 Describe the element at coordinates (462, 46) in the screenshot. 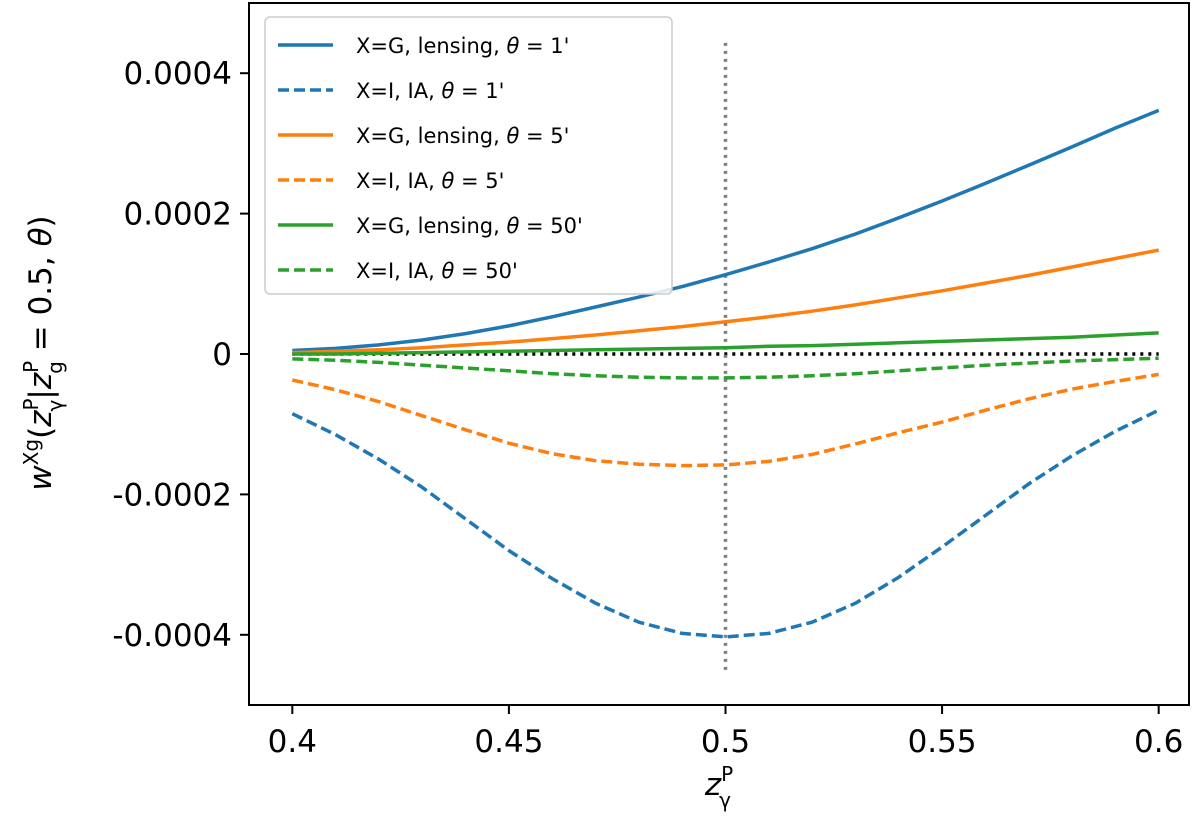

I see `legend-label-1: X=G, lensing, θ = 1'` at that location.